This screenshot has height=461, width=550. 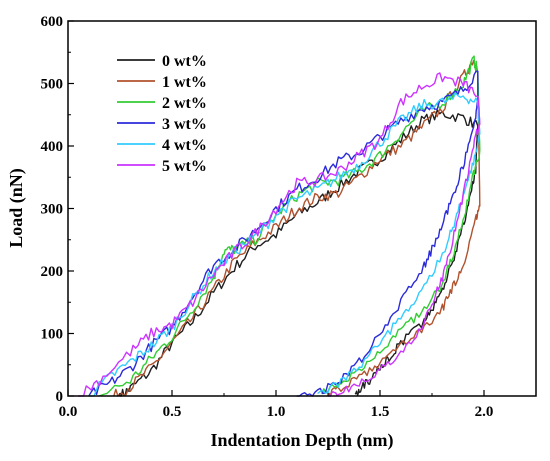 What do you see at coordinates (484, 412) in the screenshot?
I see `x-tick-label: 2.0` at bounding box center [484, 412].